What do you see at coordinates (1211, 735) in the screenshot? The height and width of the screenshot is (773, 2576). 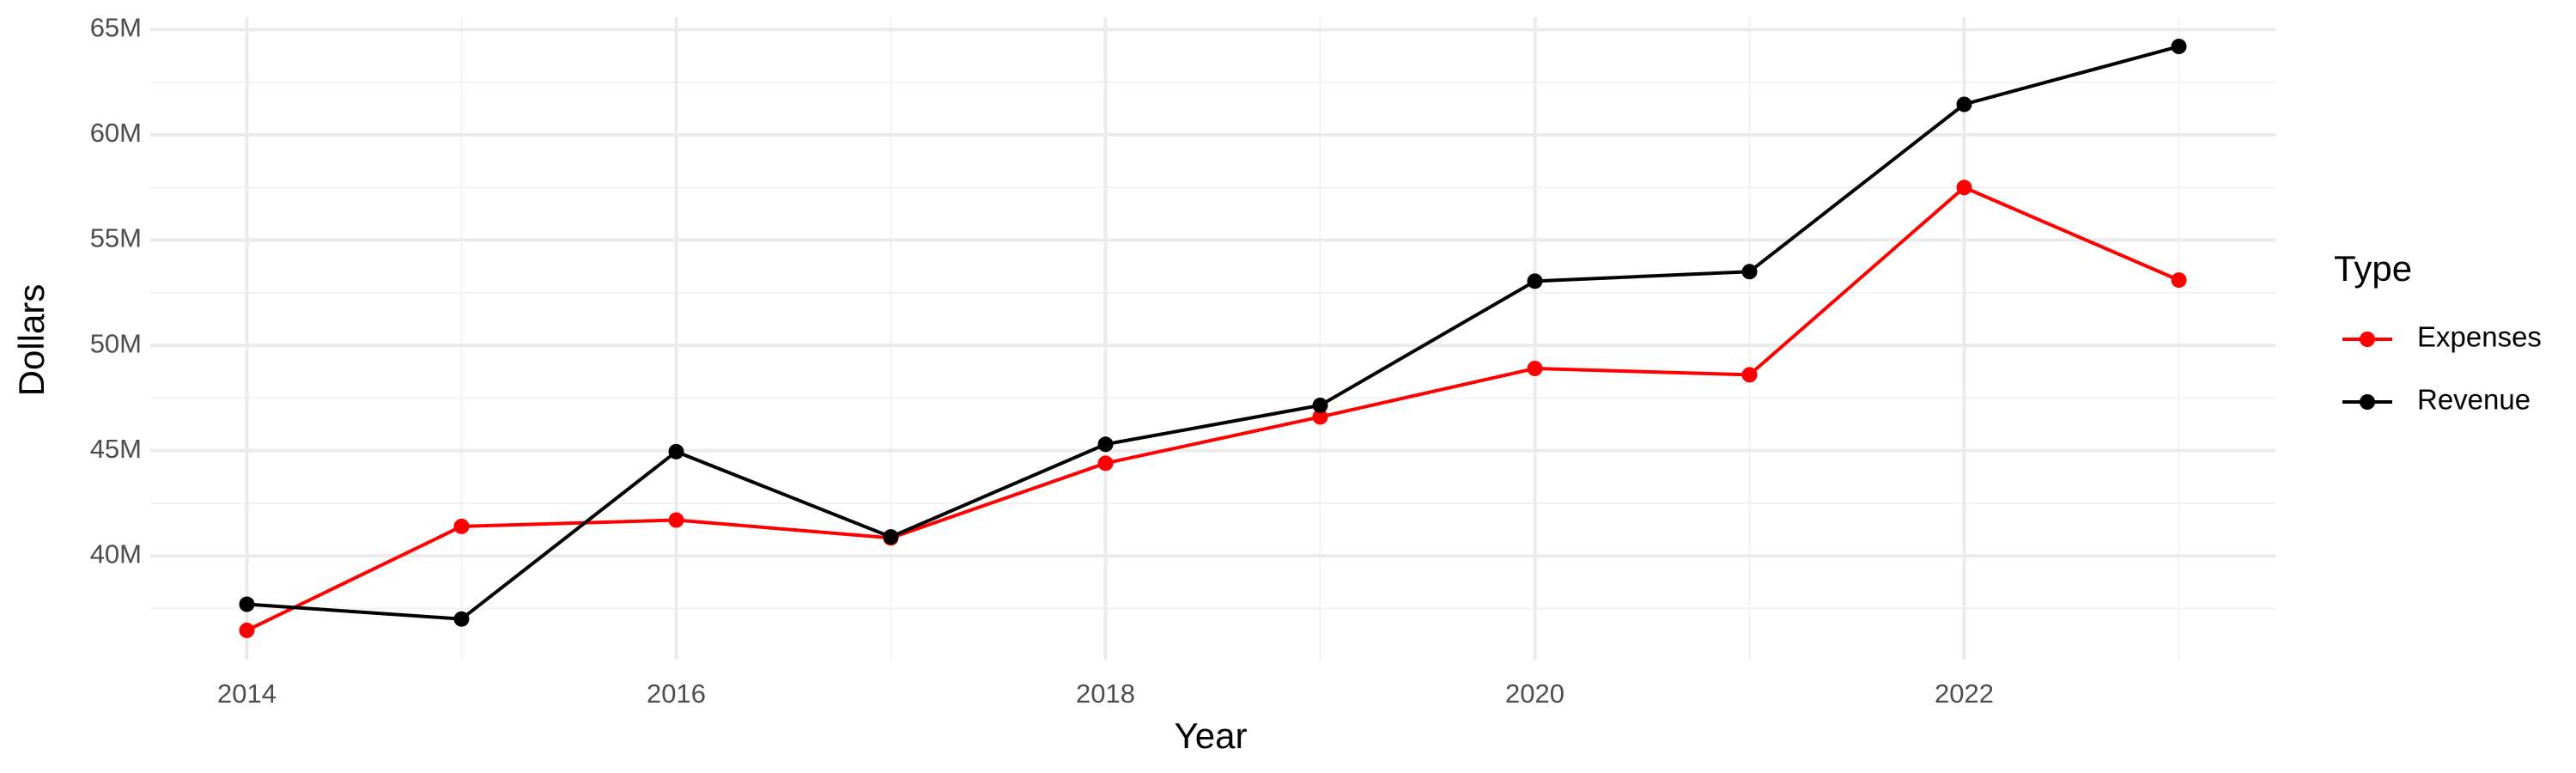 I see `x-axis-title: Year` at bounding box center [1211, 735].